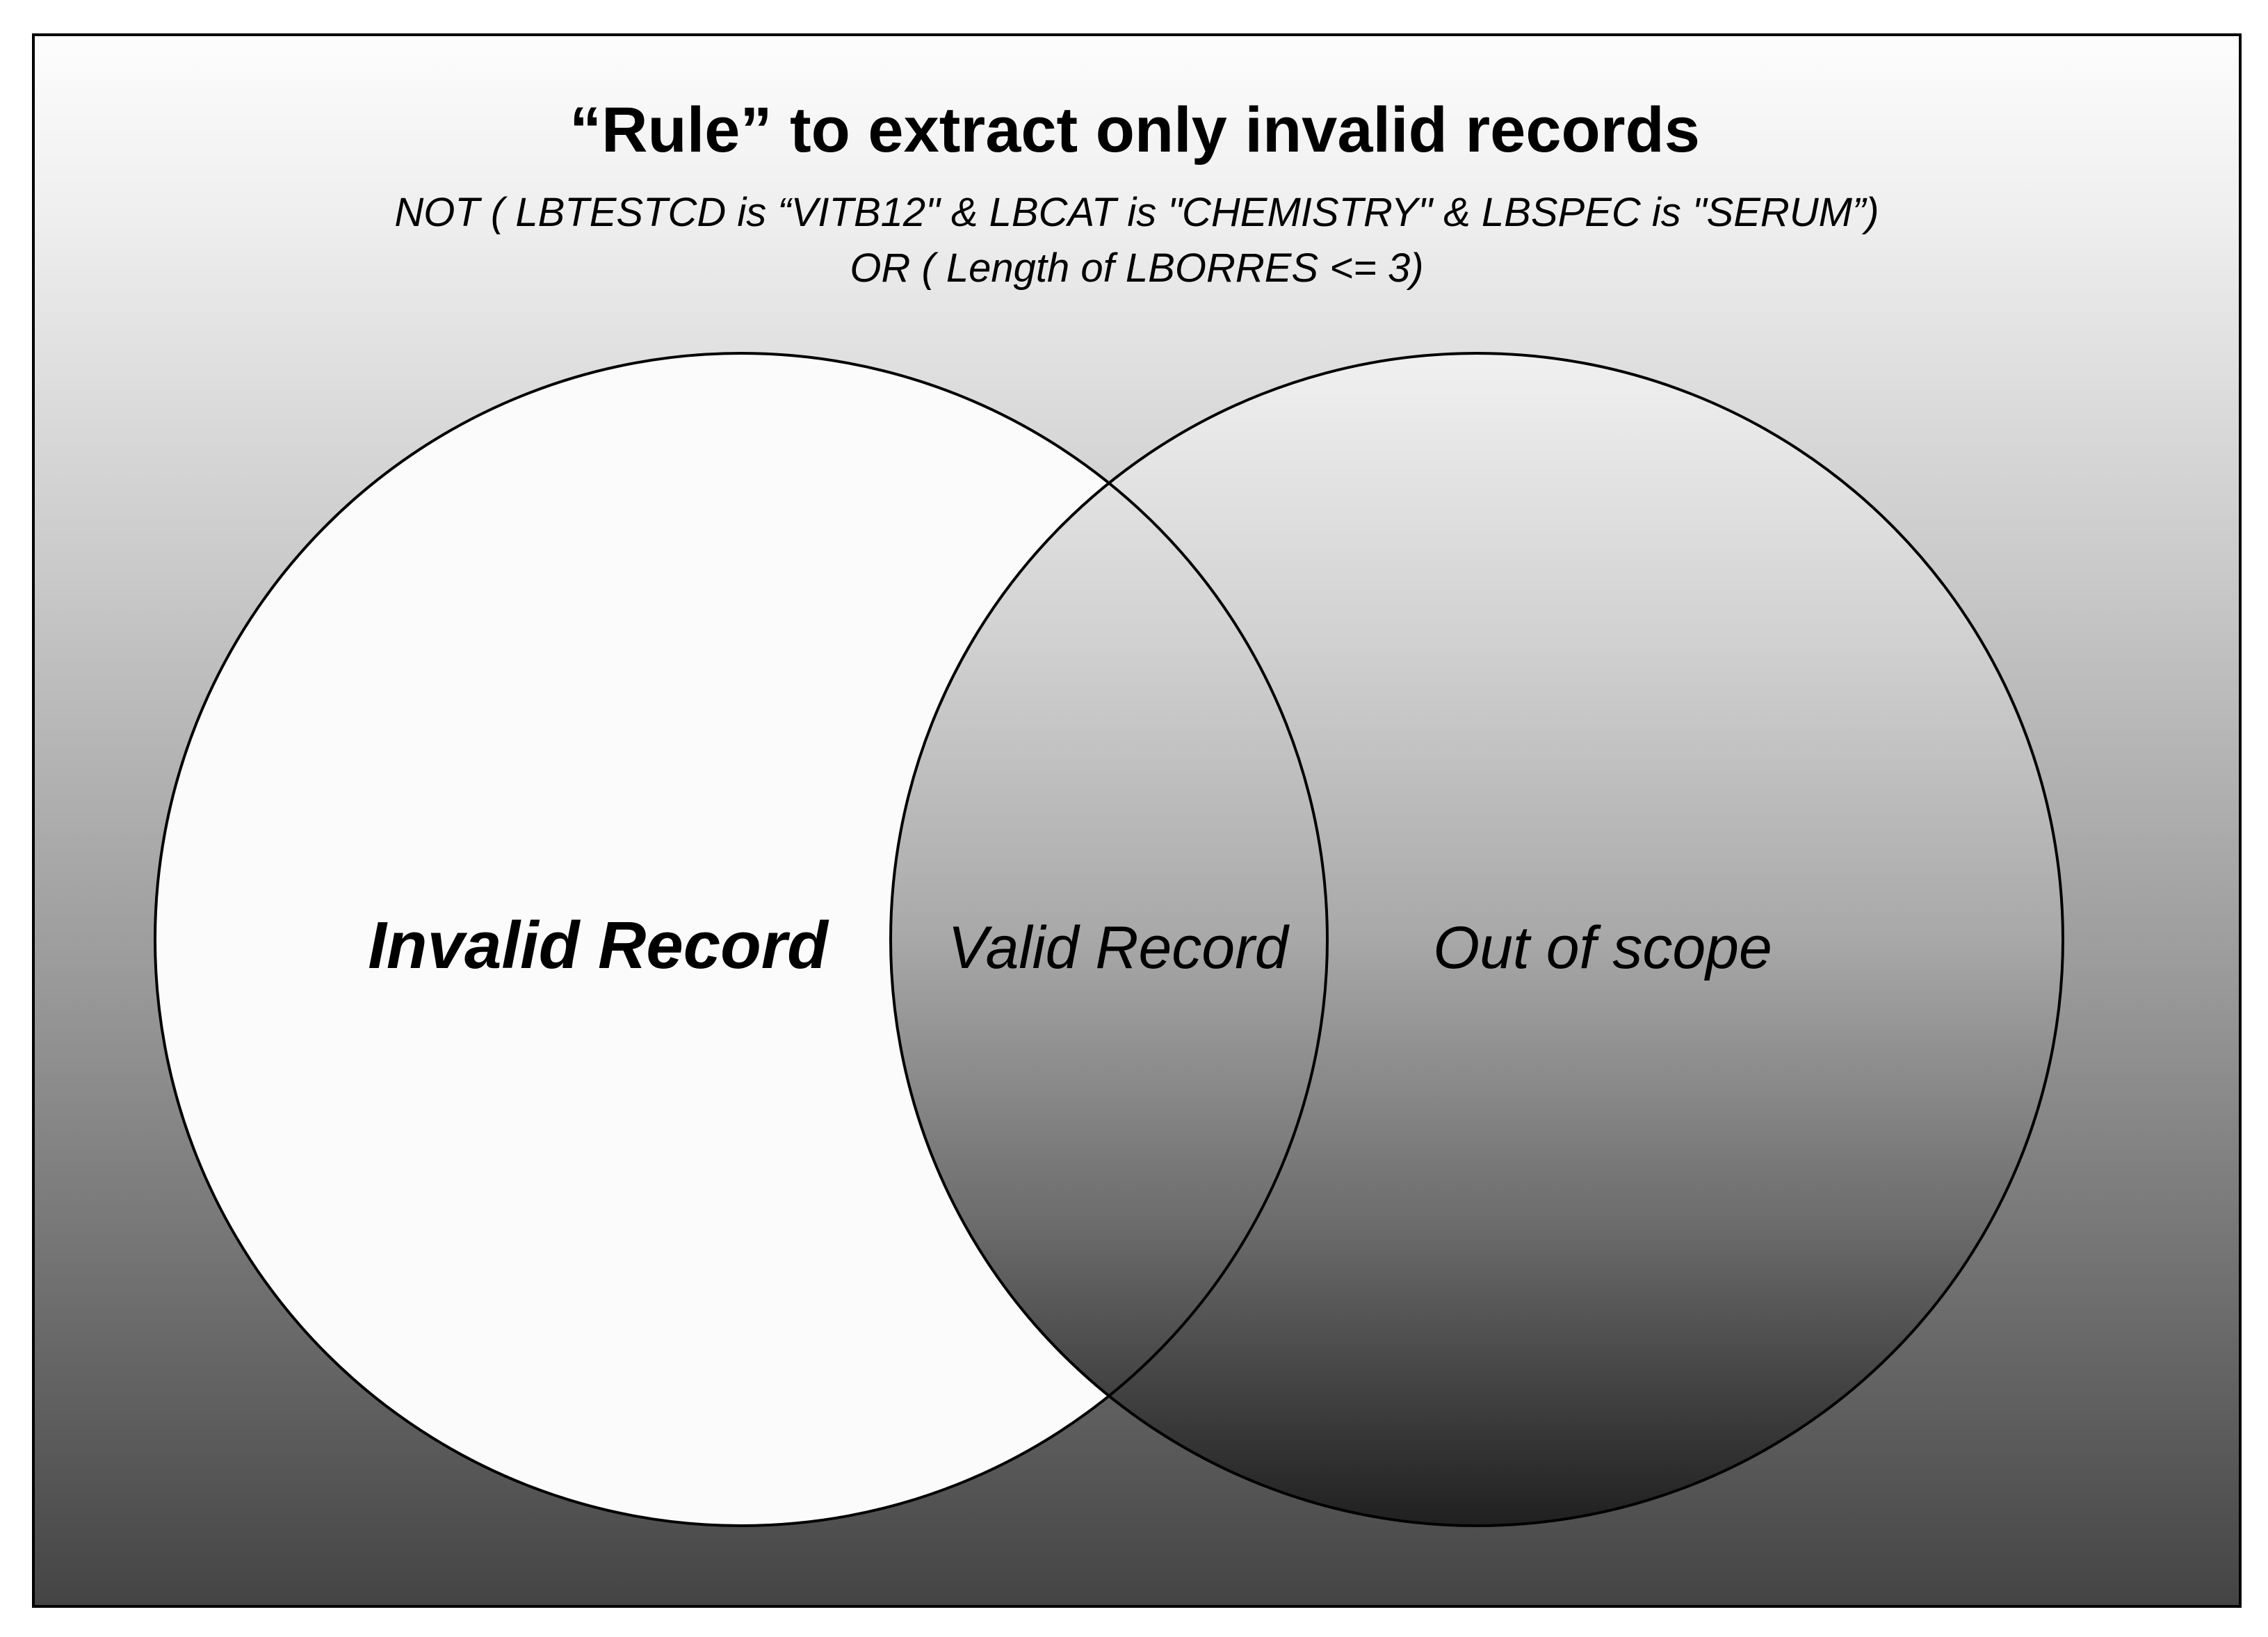 The width and height of the screenshot is (2268, 1637). I want to click on out-of-scope-label: Out of scope, so click(1602, 948).